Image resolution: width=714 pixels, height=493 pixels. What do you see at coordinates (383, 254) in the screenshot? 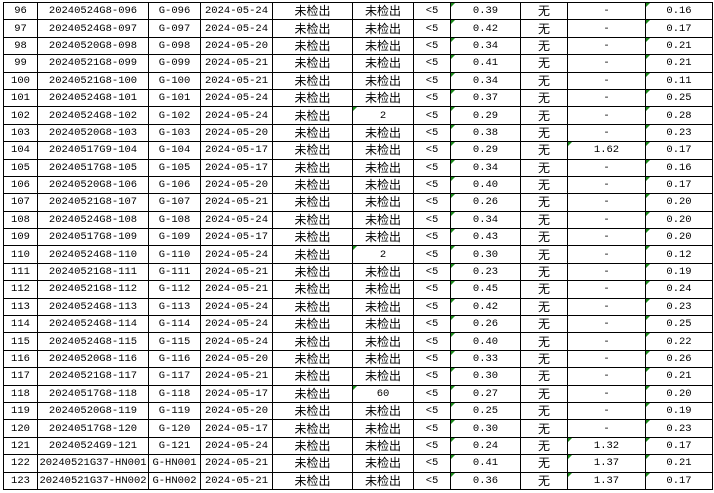
I see `result-b-cell: 2` at bounding box center [383, 254].